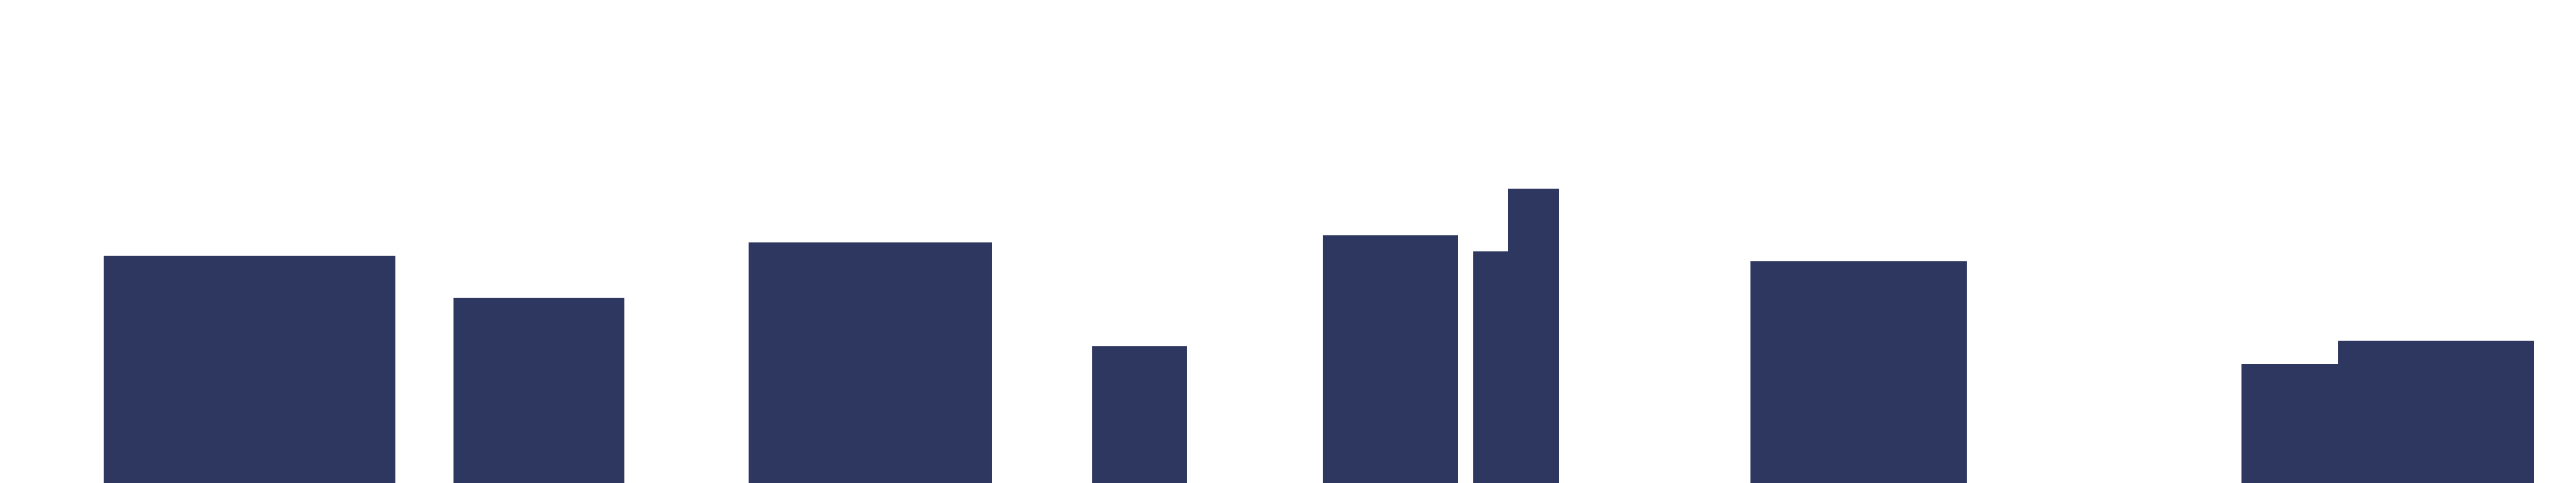 This screenshot has width=2576, height=483. Describe the element at coordinates (2290, 423) in the screenshot. I see `dark-block-8-lower` at that location.